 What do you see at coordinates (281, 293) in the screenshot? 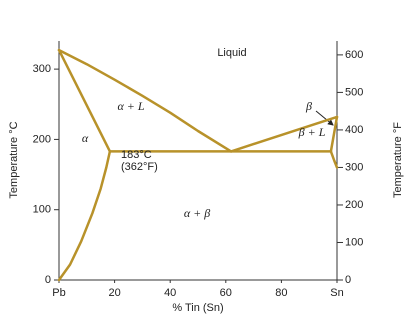
I see `x-tick-label: 80` at bounding box center [281, 293].